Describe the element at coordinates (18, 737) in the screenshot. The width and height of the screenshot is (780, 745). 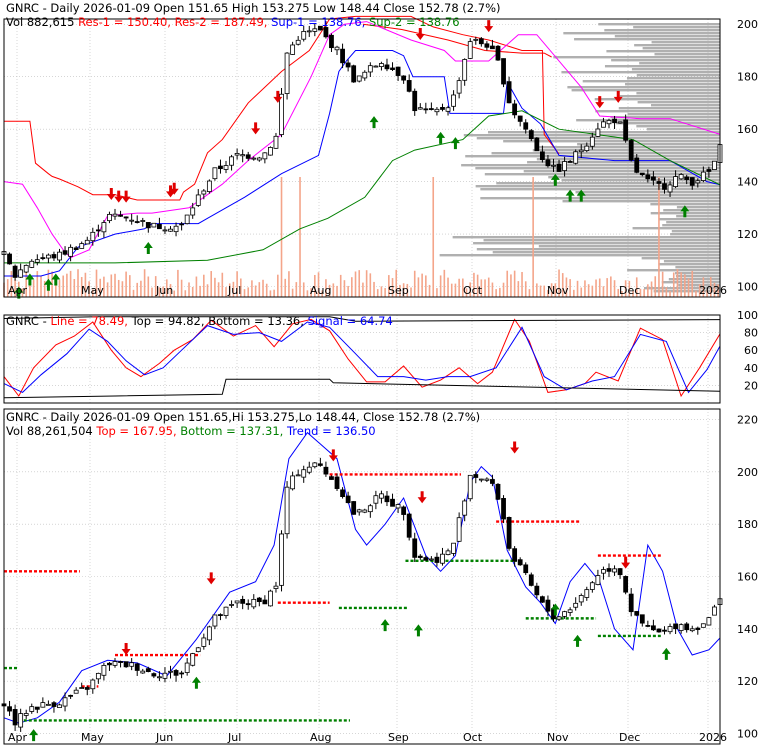
I see `x-tick-label: Apr` at that location.